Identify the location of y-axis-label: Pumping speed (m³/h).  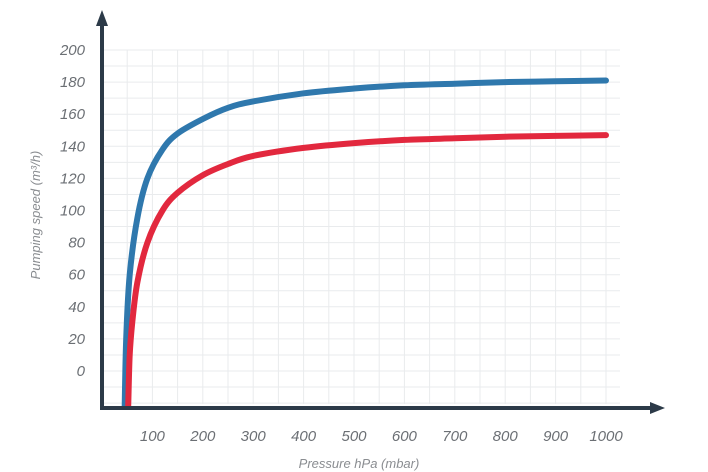
(35, 215).